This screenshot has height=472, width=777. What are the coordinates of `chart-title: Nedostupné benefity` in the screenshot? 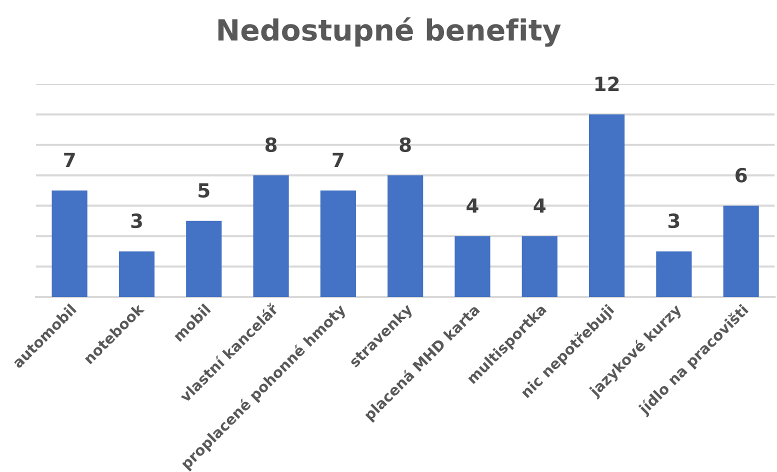 It's located at (389, 32).